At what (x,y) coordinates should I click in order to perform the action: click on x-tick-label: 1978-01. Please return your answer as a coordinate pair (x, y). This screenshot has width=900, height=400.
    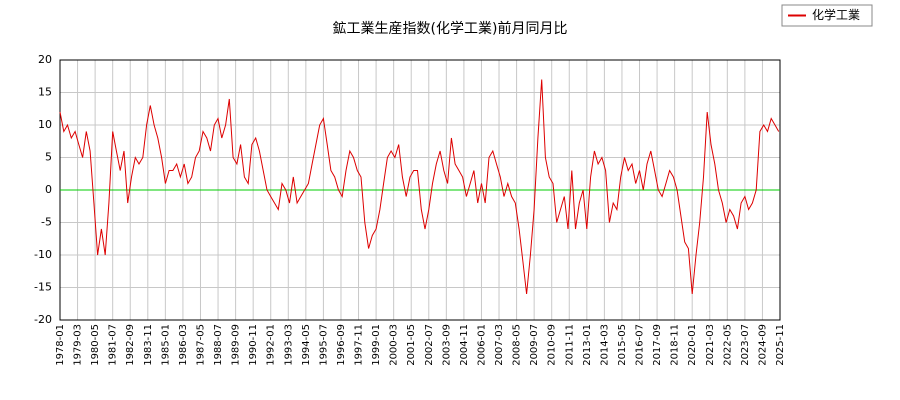
    Looking at the image, I should click on (60, 345).